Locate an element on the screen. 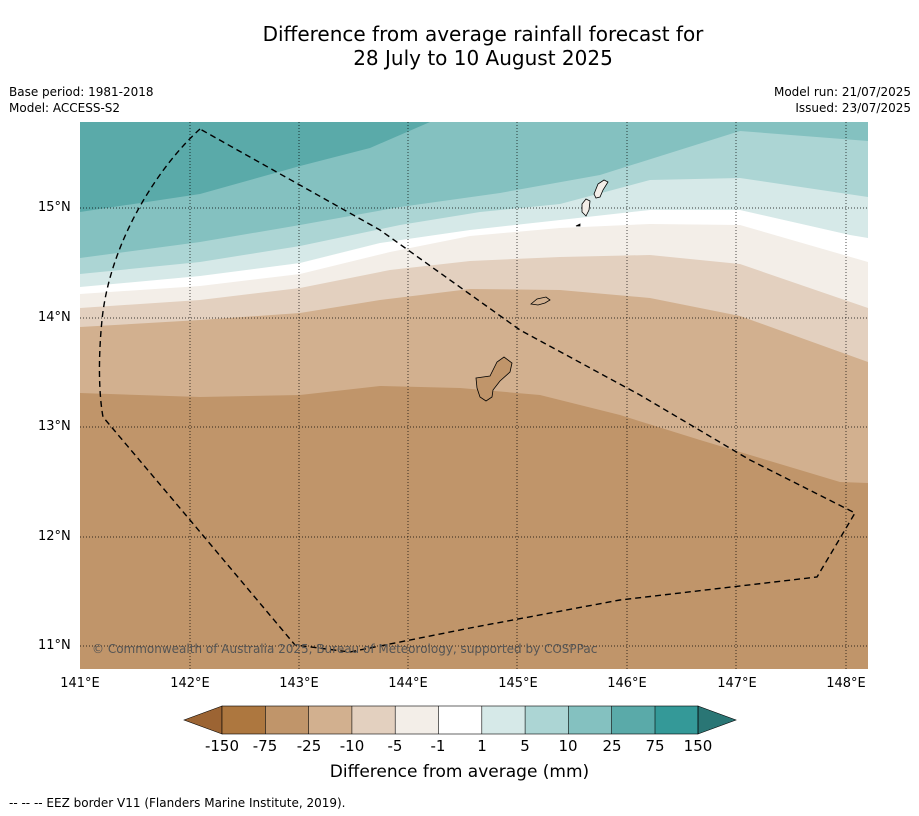  lon-label-145e: 145°E is located at coordinates (518, 683).